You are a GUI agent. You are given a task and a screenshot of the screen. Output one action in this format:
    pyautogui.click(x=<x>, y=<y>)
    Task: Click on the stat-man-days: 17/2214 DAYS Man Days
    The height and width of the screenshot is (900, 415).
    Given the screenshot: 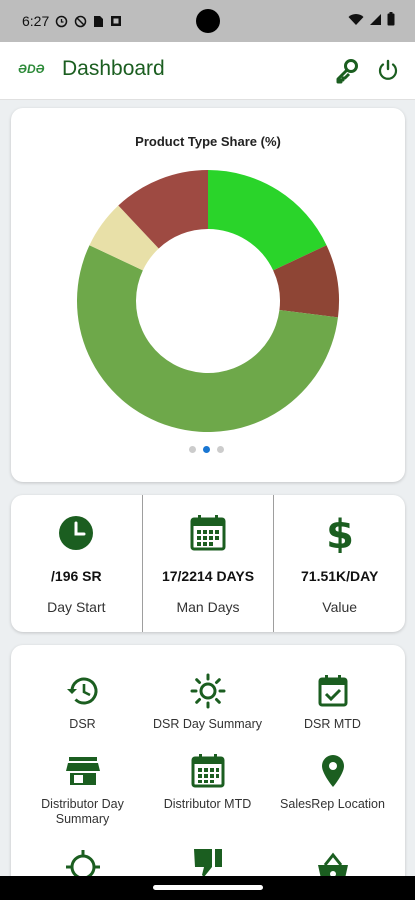 What is the action you would take?
    pyautogui.click(x=207, y=563)
    